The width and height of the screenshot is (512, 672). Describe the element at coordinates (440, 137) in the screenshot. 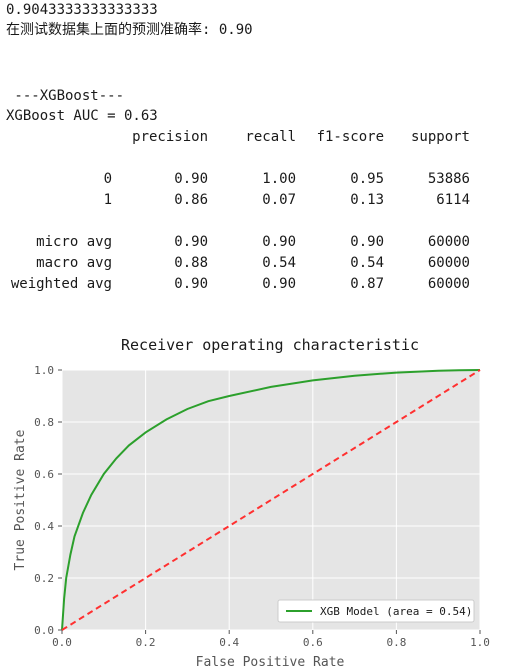

I see `report-col-support: support` at that location.